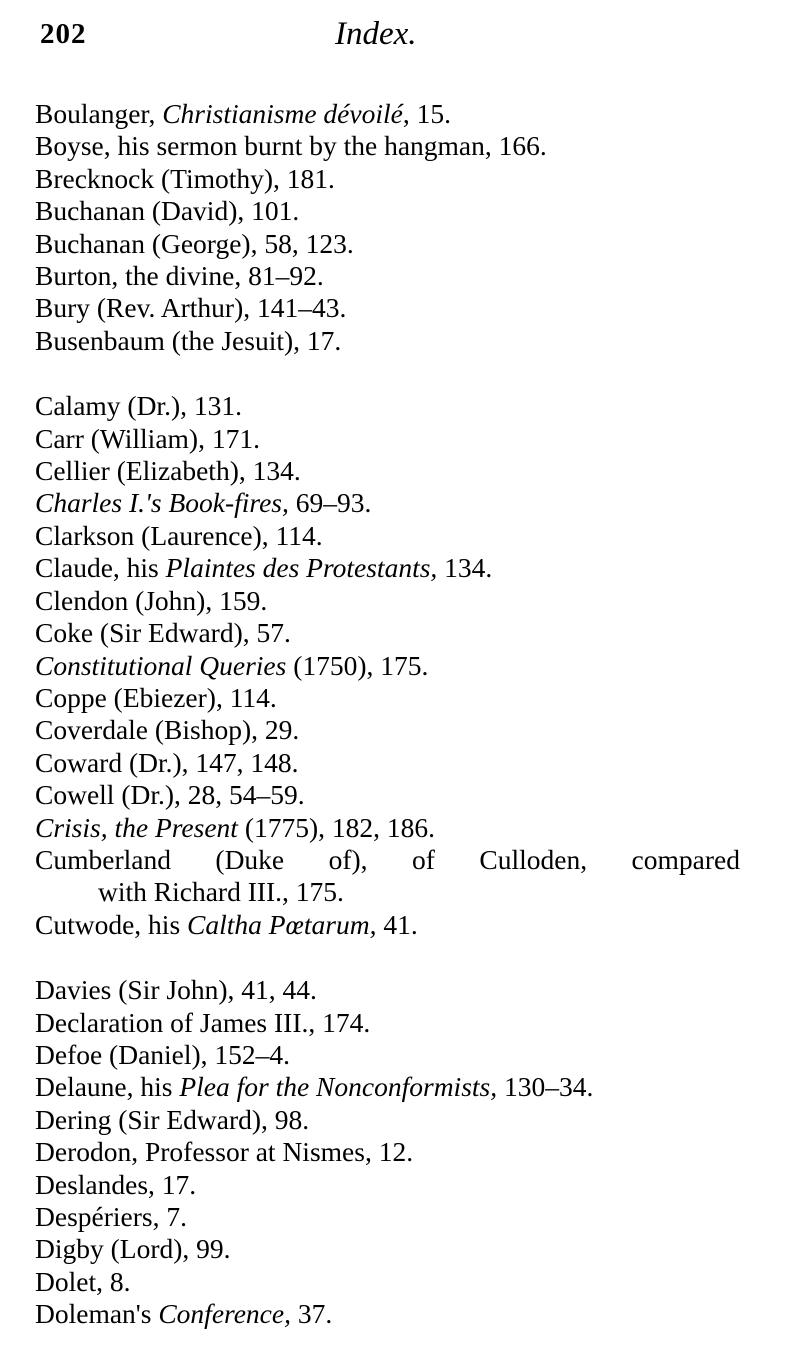  I want to click on index-entry: Boulanger, Christianisme dévoilé, 15., so click(387, 114).